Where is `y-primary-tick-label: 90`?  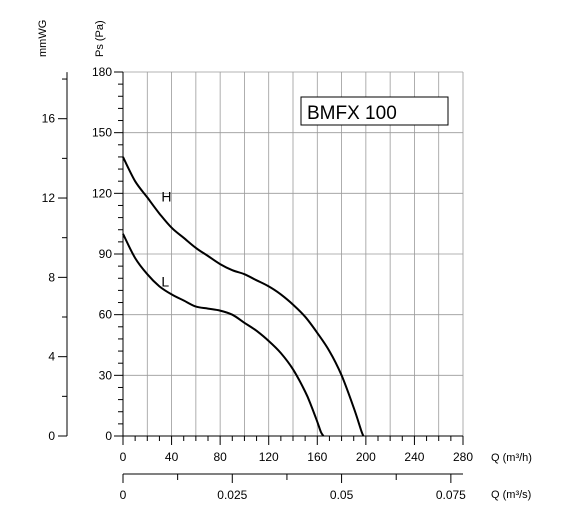 y-primary-tick-label: 90 is located at coordinates (106, 254).